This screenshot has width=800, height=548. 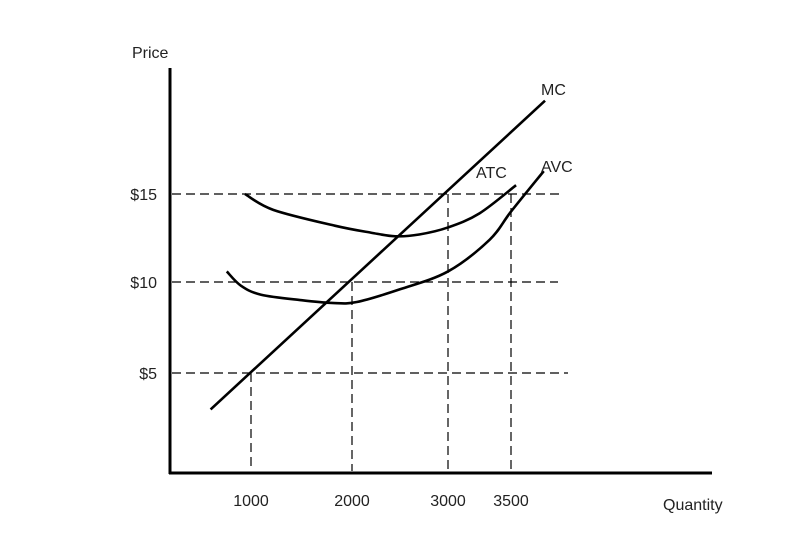 What do you see at coordinates (553, 90) in the screenshot?
I see `mc-label: MC` at bounding box center [553, 90].